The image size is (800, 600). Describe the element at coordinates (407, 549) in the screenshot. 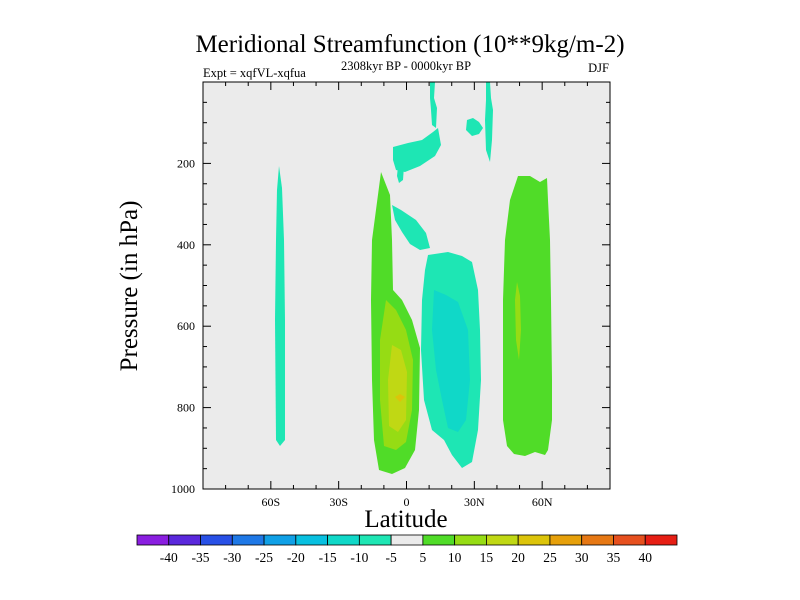

I see `colorbar: -40 -35 -30 -25 -20 -15 -10 -5 5 10 15 20 25 30 35 40` at that location.